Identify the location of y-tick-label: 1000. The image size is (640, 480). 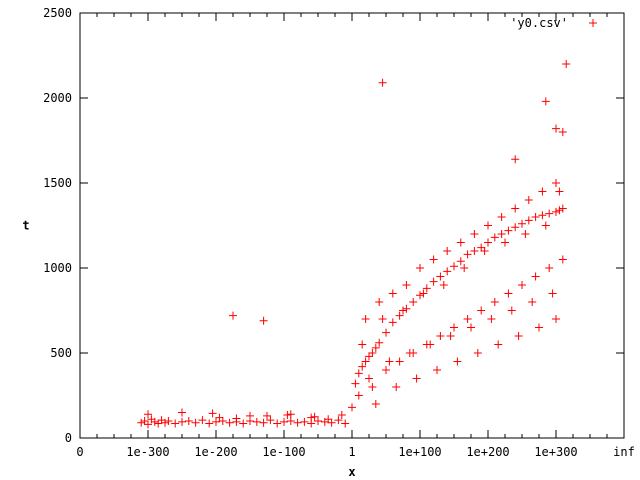
(57, 268).